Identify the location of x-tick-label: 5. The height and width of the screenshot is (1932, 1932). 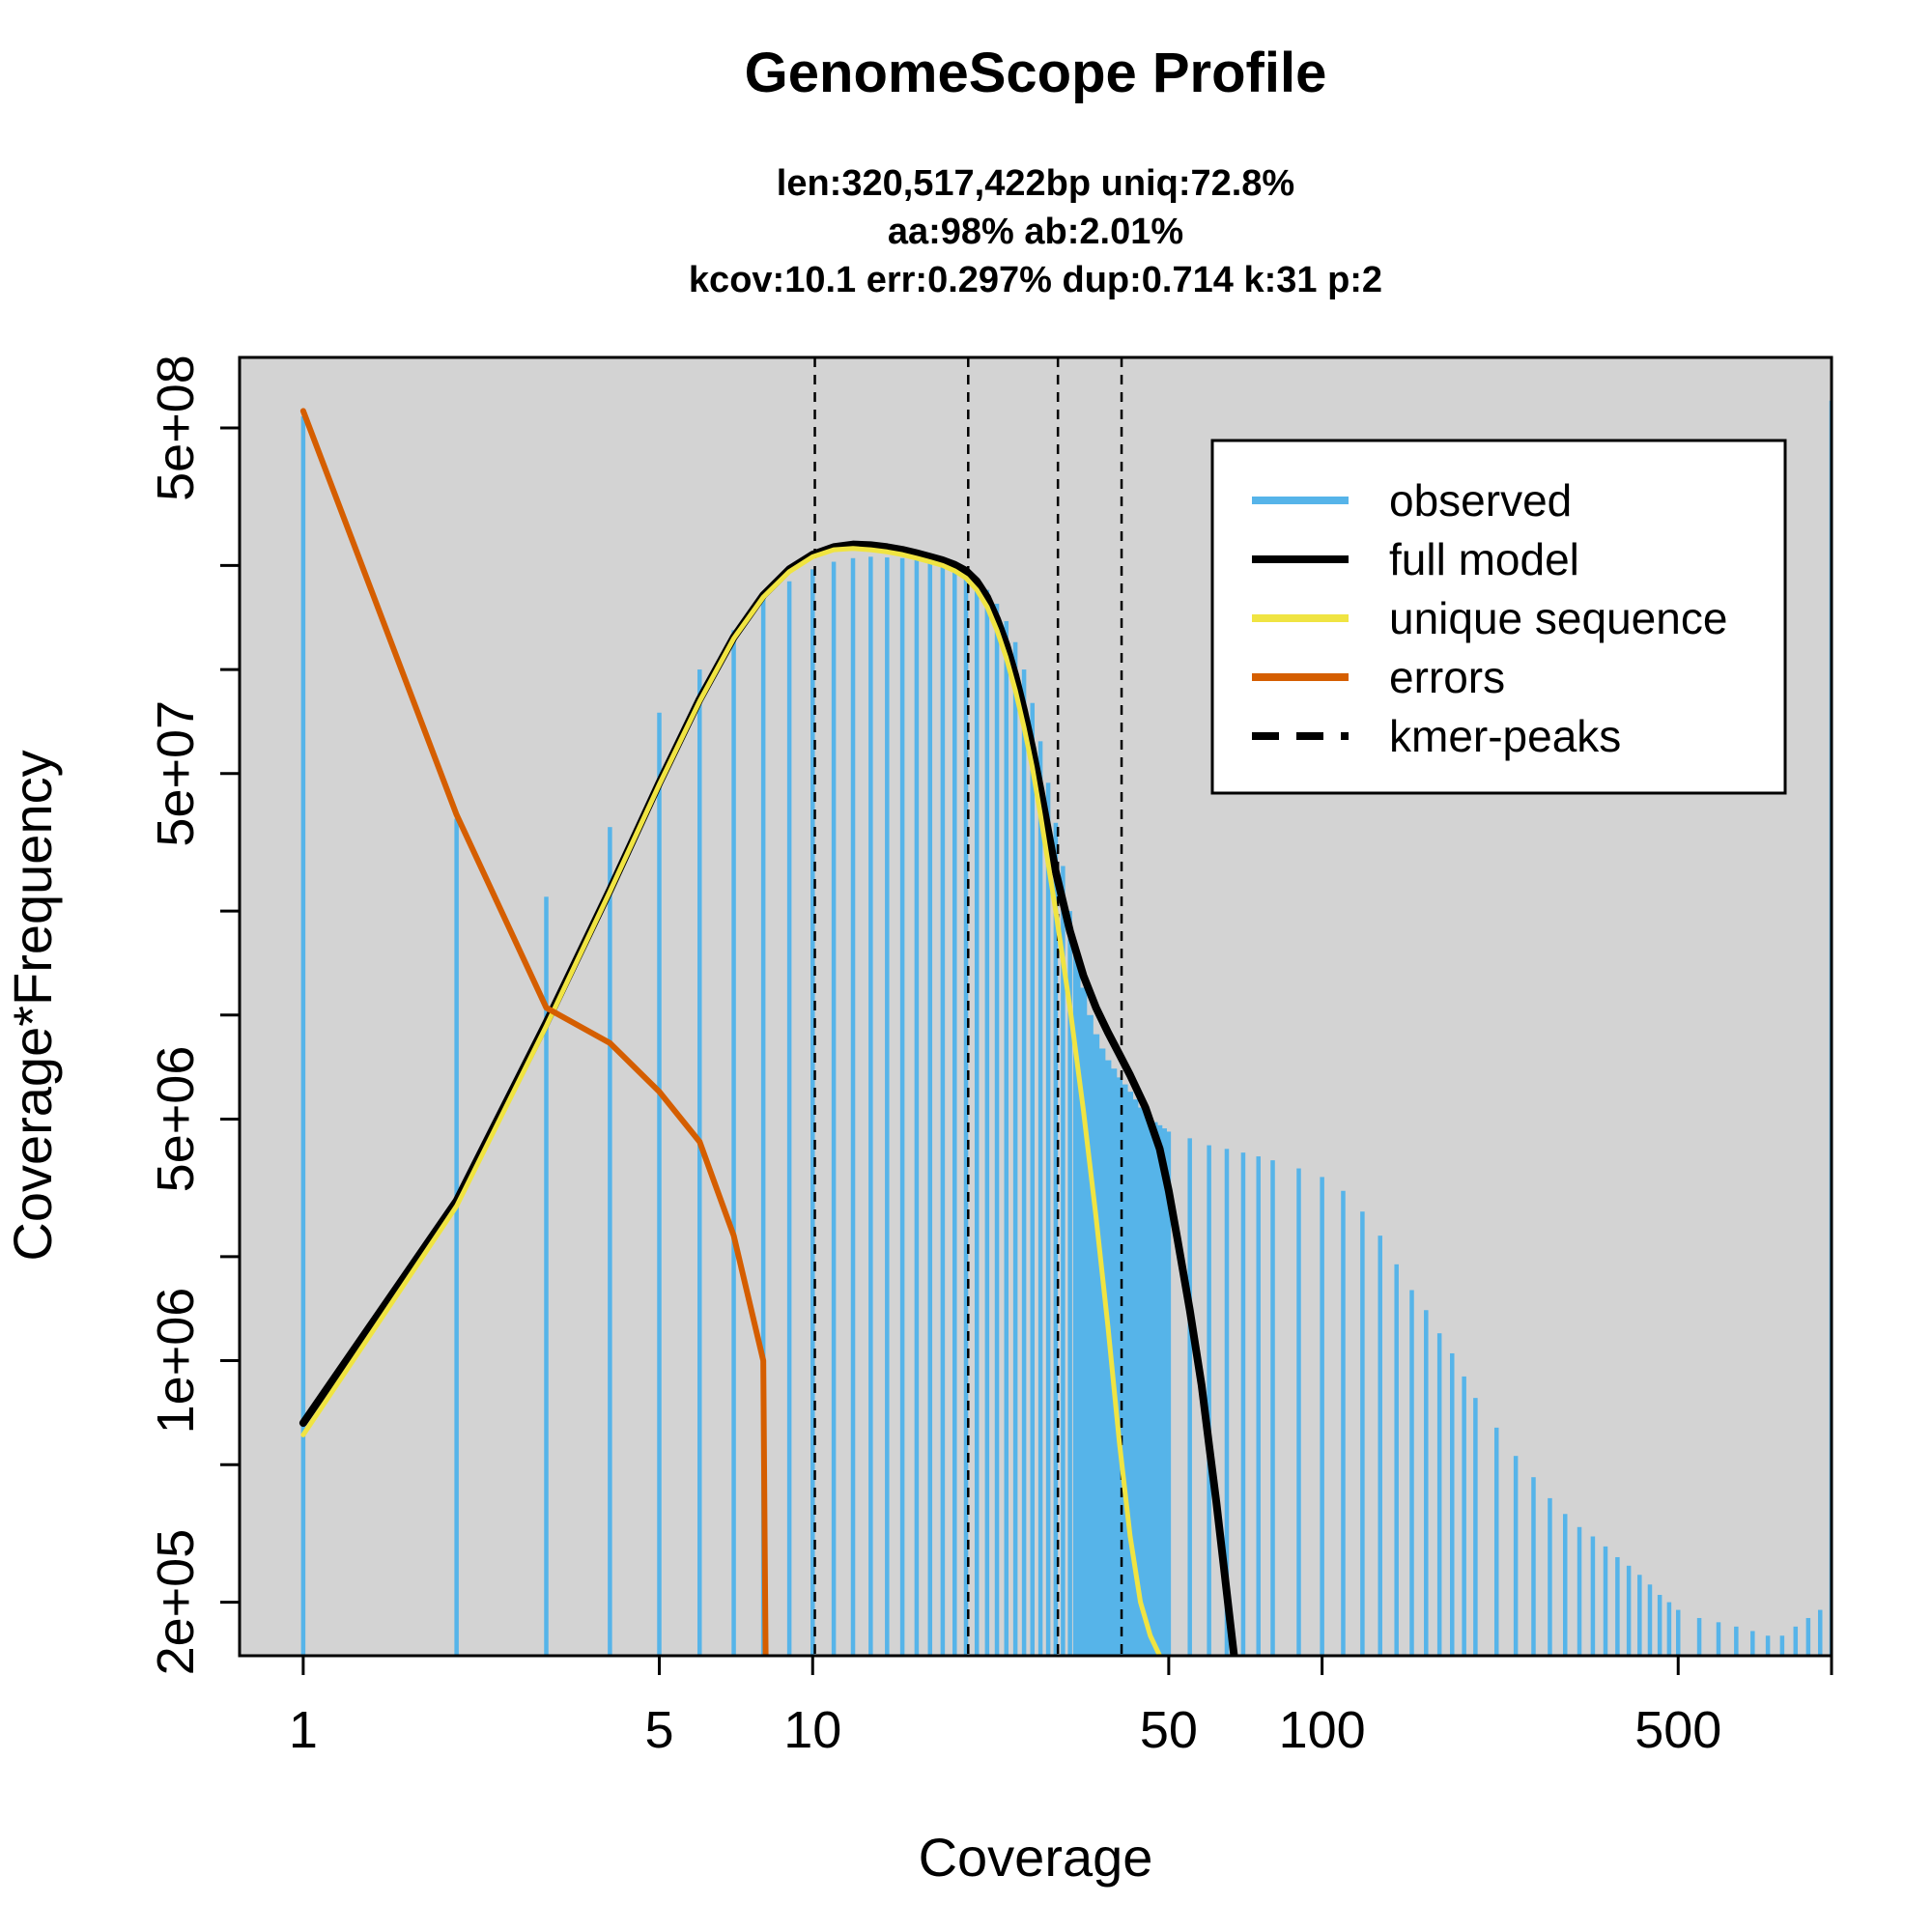
(658, 1730).